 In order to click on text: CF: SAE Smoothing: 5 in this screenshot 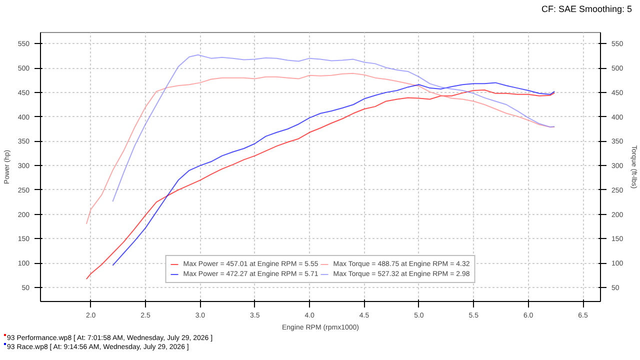, I will do `click(586, 9)`.